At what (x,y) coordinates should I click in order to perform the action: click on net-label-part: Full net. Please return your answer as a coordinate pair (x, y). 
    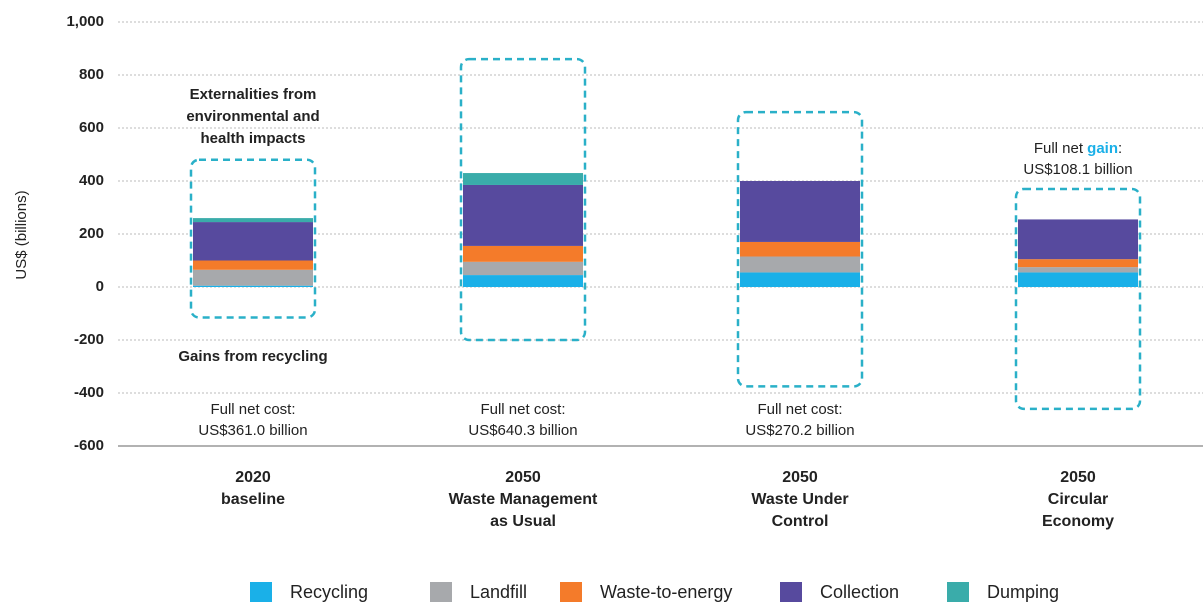
    Looking at the image, I should click on (1060, 148).